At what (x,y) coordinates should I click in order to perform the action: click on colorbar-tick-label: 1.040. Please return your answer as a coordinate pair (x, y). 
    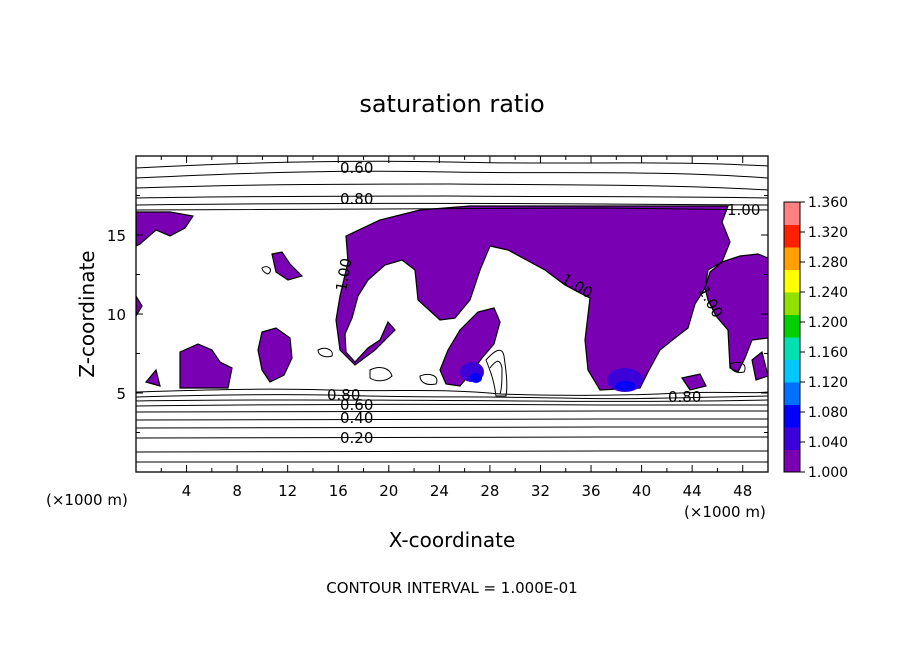
    Looking at the image, I should click on (828, 443).